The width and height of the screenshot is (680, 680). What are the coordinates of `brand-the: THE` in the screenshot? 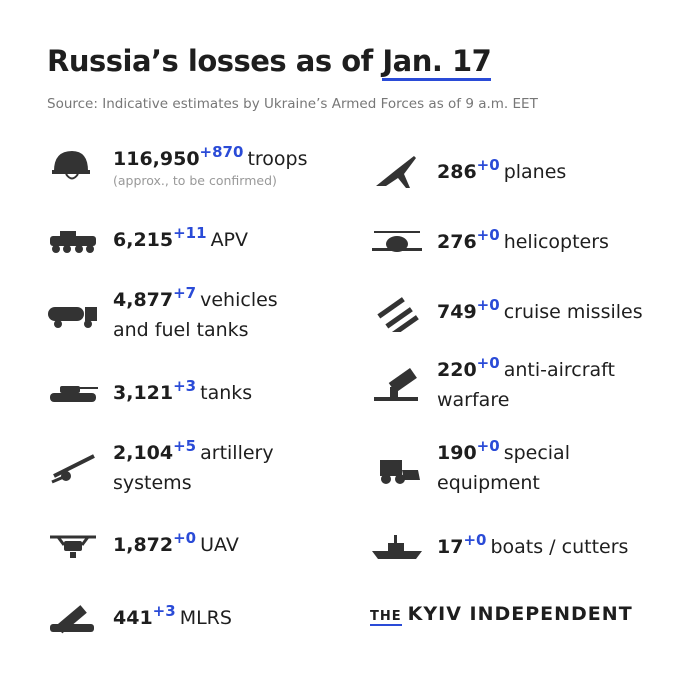 It's located at (386, 617).